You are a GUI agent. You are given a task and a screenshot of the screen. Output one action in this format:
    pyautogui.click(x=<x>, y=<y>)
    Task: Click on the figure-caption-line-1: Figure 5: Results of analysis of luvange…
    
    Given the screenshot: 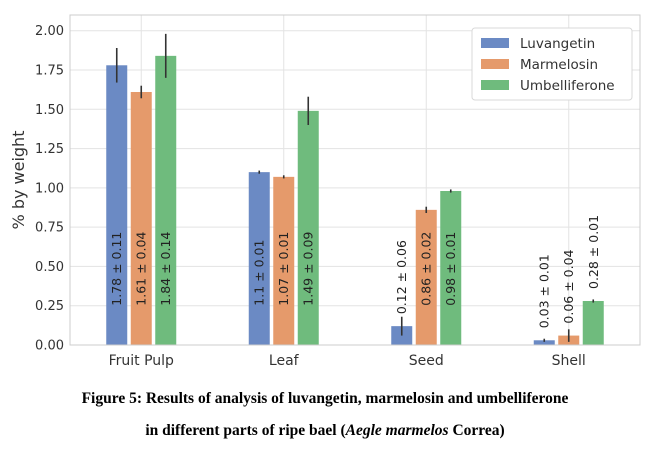 What is the action you would take?
    pyautogui.click(x=325, y=398)
    